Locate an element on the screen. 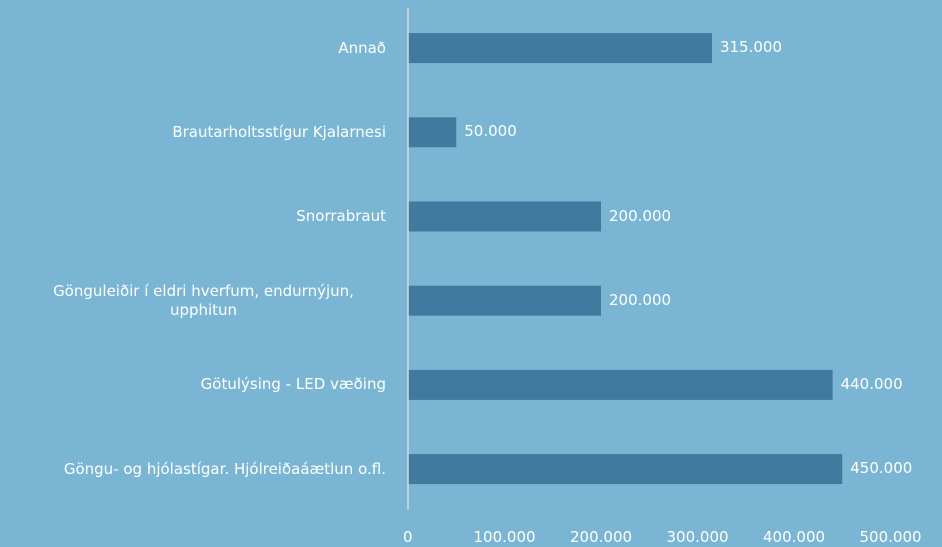  x-tick-label: 200.000 is located at coordinates (601, 537).